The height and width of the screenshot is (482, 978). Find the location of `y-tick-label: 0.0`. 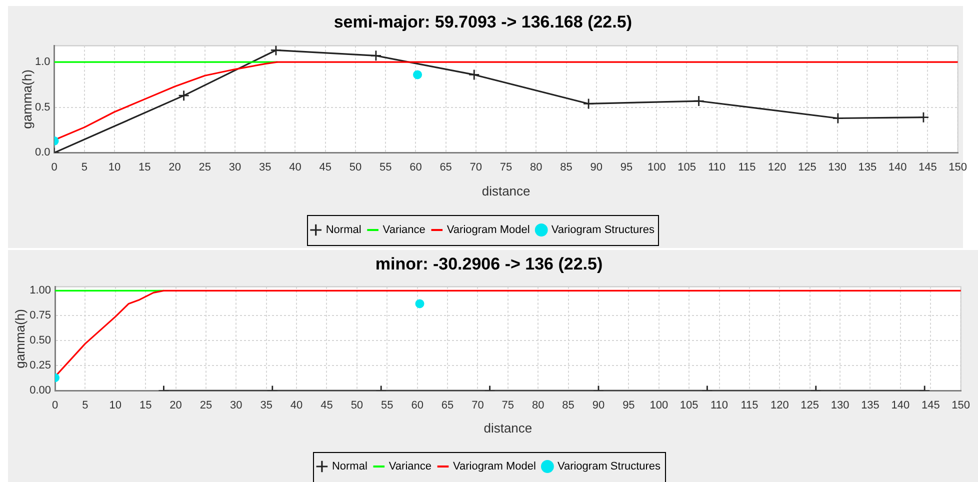

y-tick-label: 0.0 is located at coordinates (42, 152).